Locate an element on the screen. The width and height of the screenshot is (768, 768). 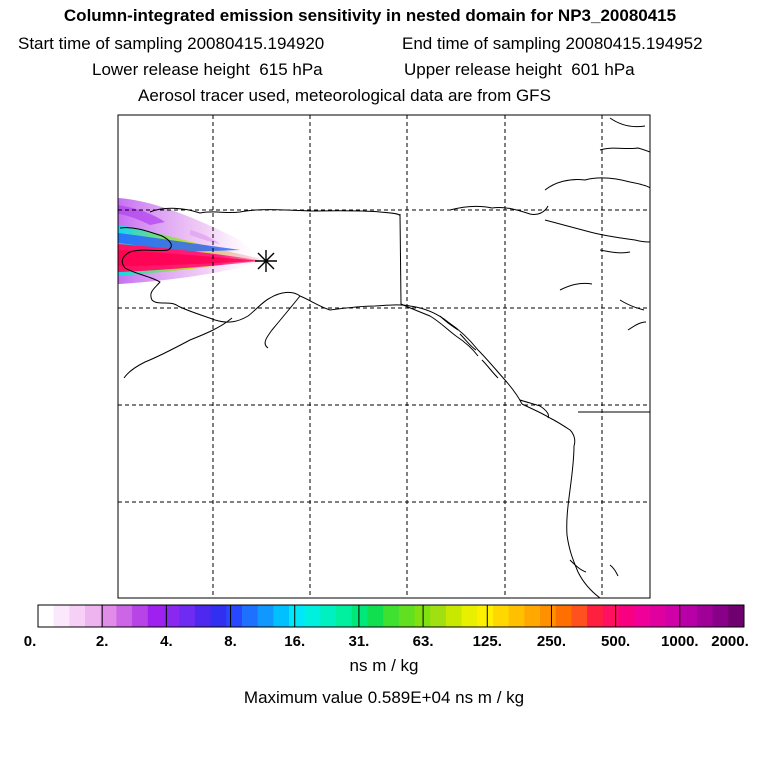
colorbar-tick-label: 8. is located at coordinates (230, 641).